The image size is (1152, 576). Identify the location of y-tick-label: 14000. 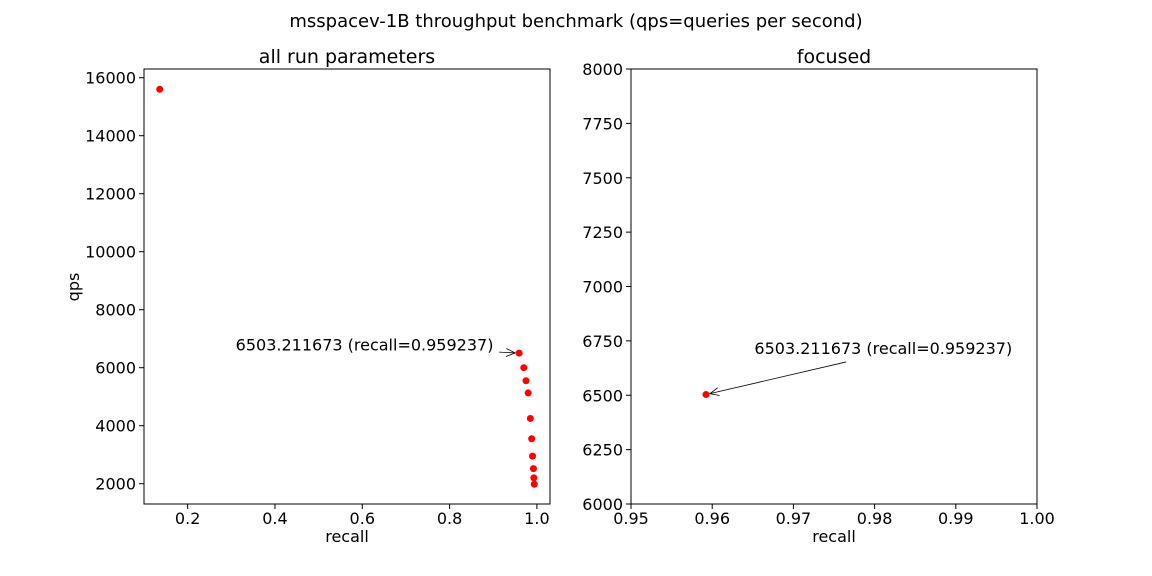
(110, 136).